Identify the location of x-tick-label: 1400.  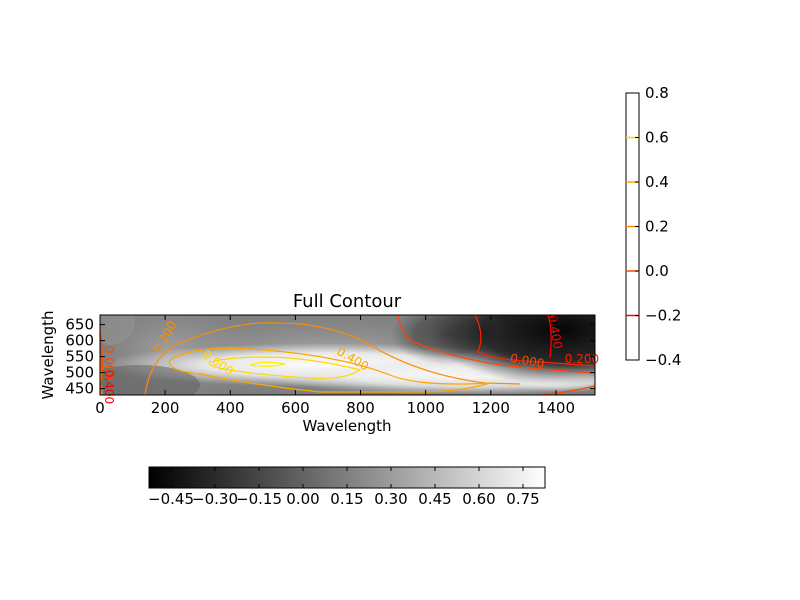
(556, 408).